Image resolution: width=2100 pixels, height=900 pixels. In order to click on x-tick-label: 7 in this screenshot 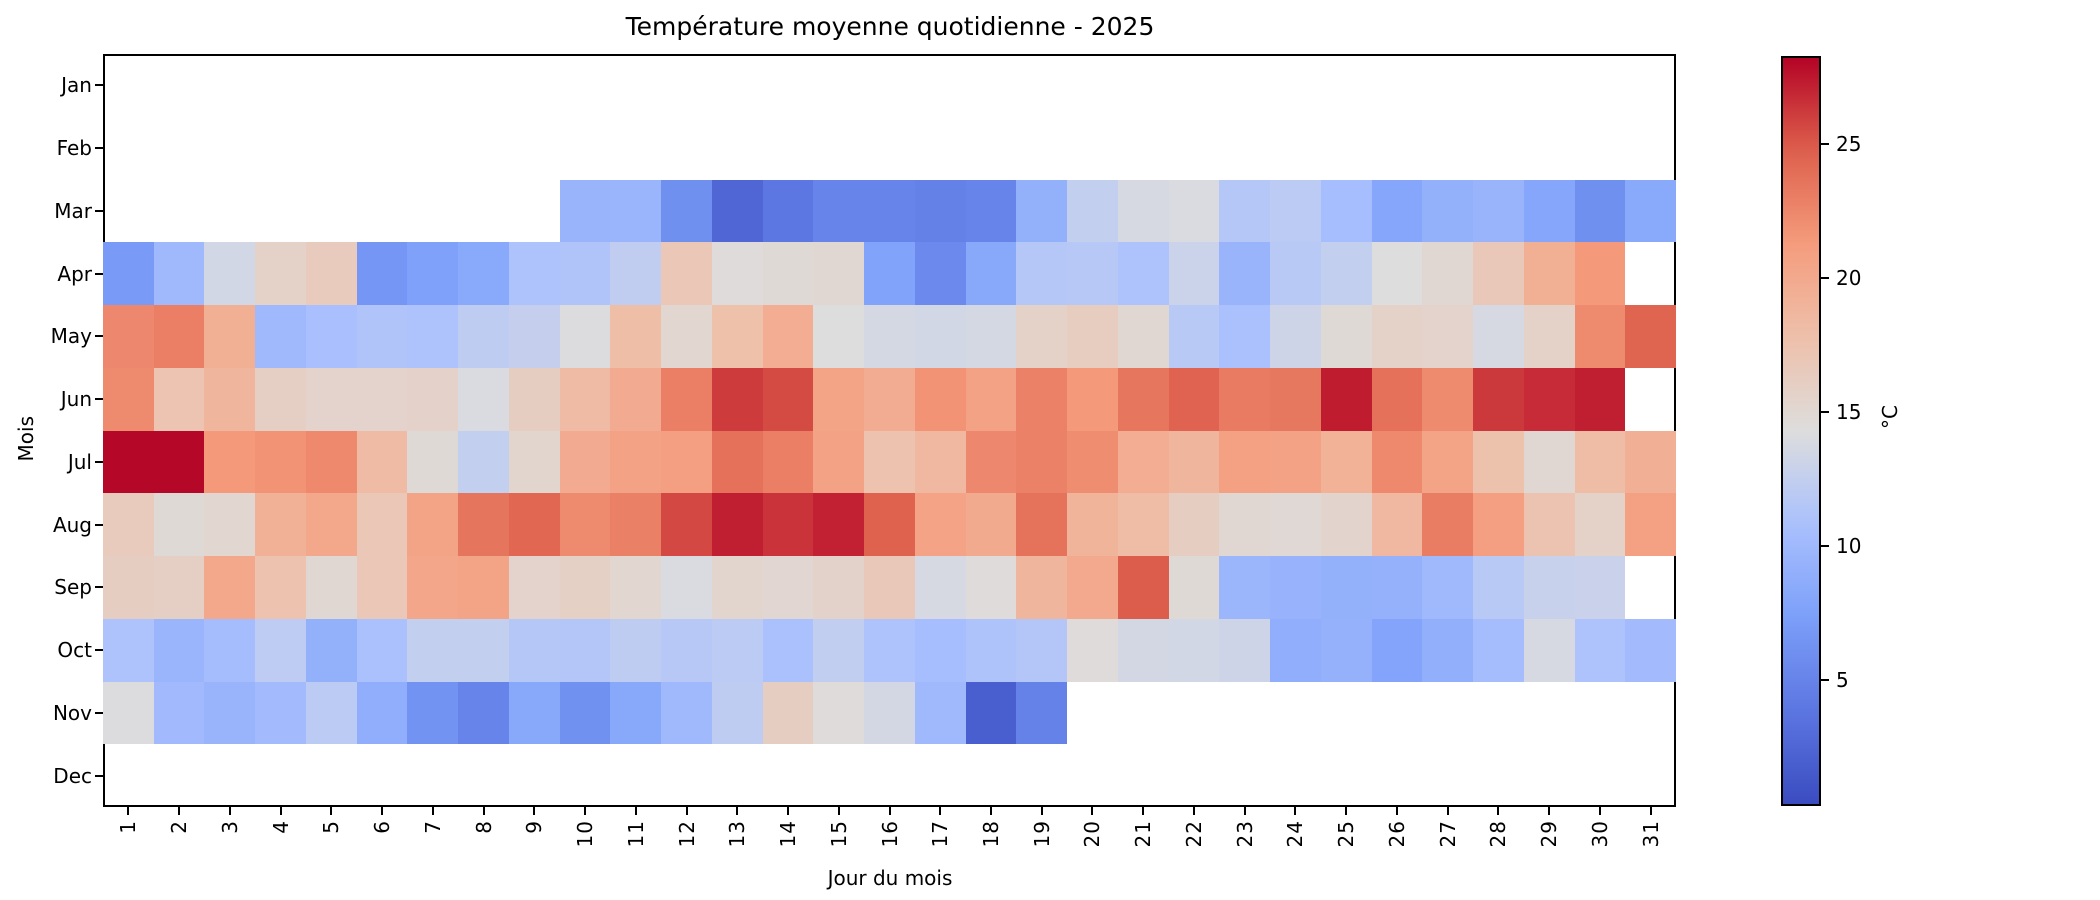, I will do `click(432, 827)`.